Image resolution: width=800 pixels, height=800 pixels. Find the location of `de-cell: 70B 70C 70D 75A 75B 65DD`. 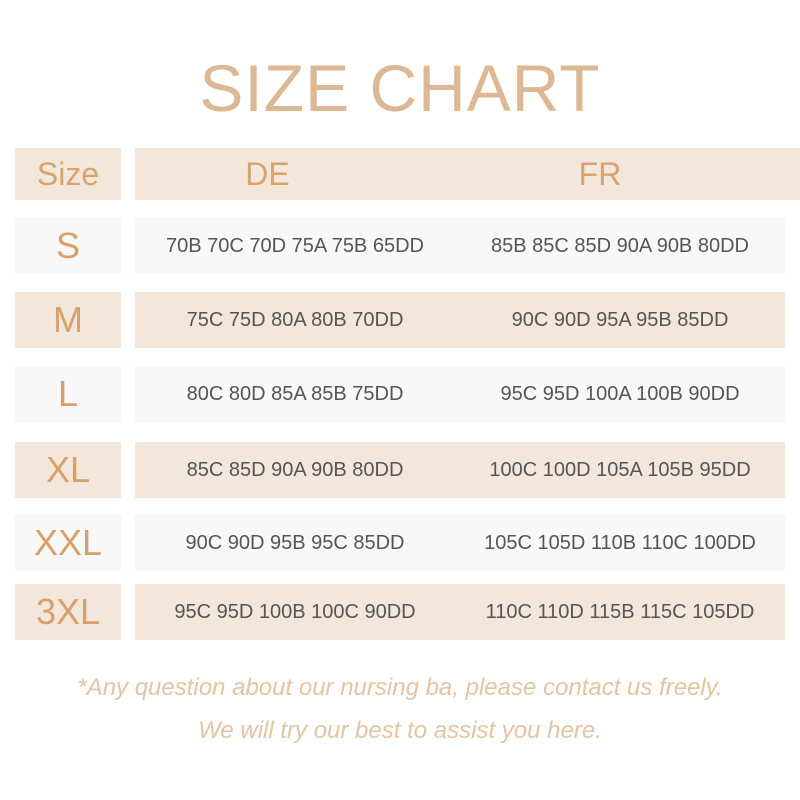

de-cell: 70B 70C 70D 75A 75B 65DD is located at coordinates (295, 245).